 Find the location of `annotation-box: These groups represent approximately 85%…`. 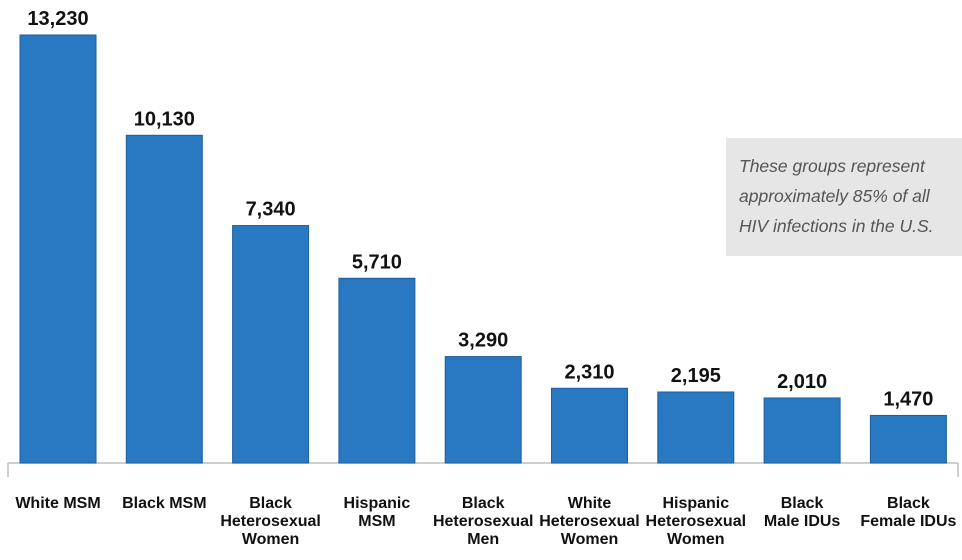

annotation-box: These groups represent approximately 85%… is located at coordinates (844, 197).